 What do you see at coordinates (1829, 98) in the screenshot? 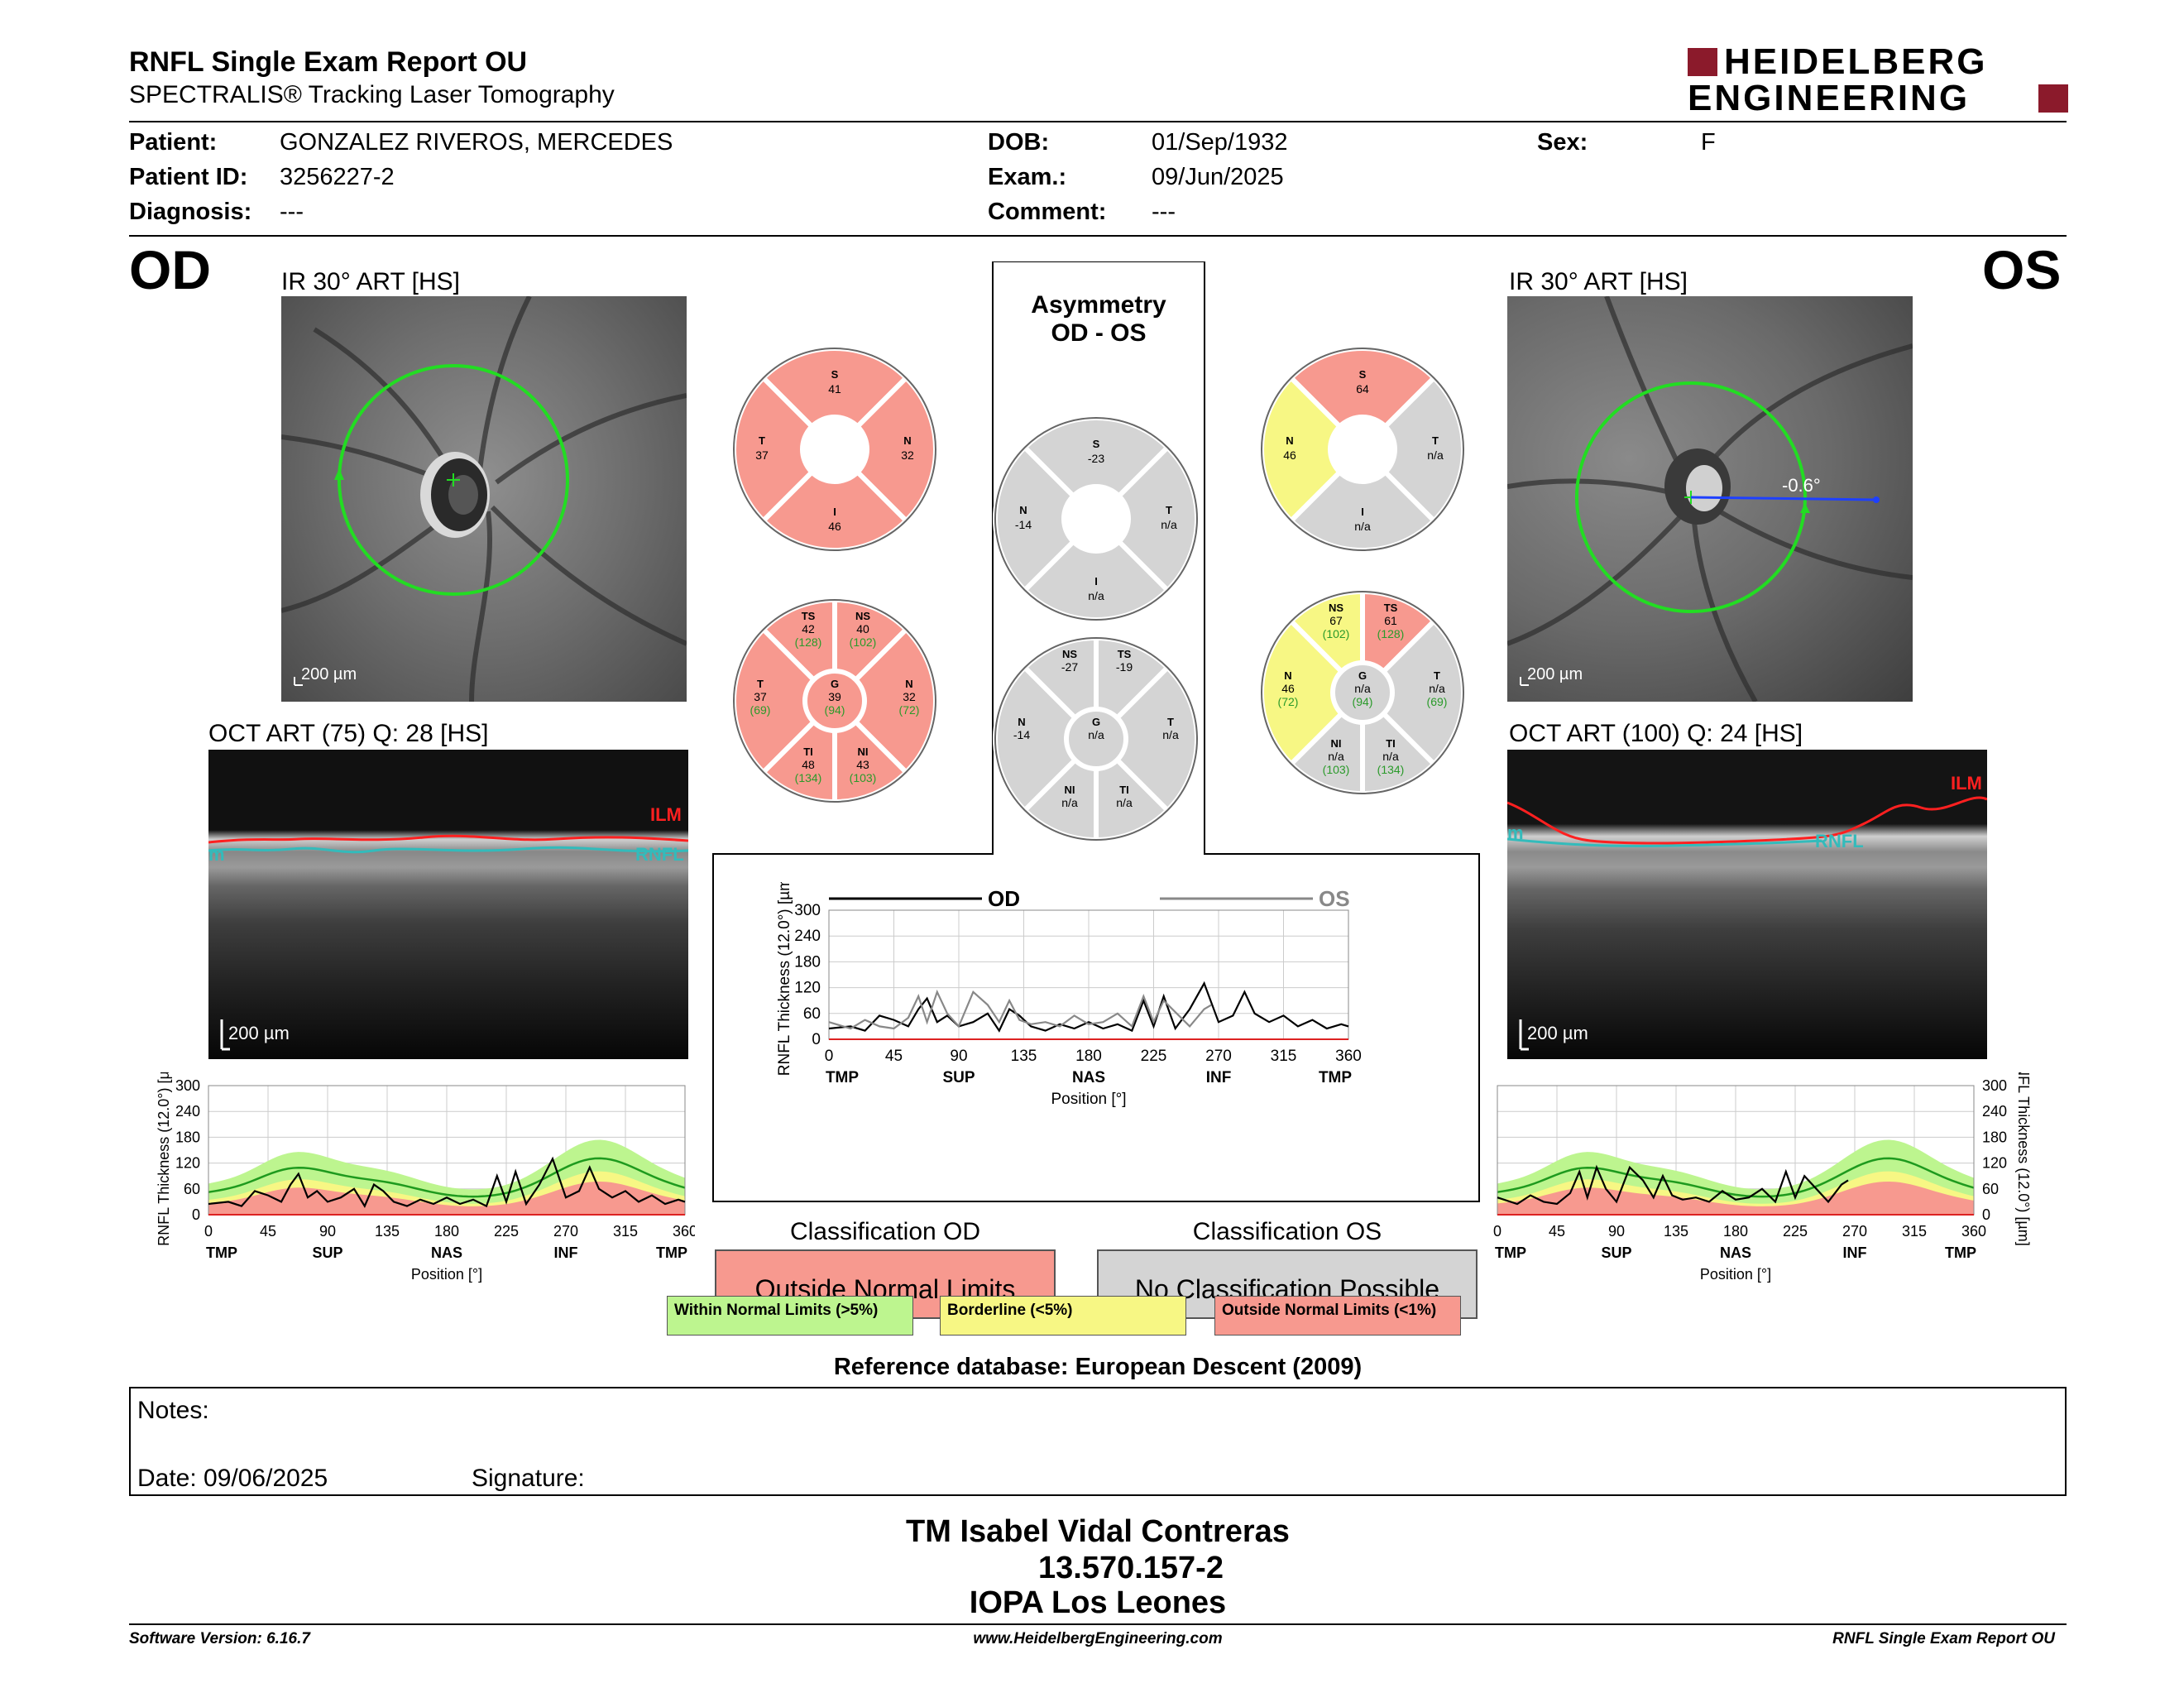
I see `logo-text-2: ENGINEERING` at bounding box center [1829, 98].